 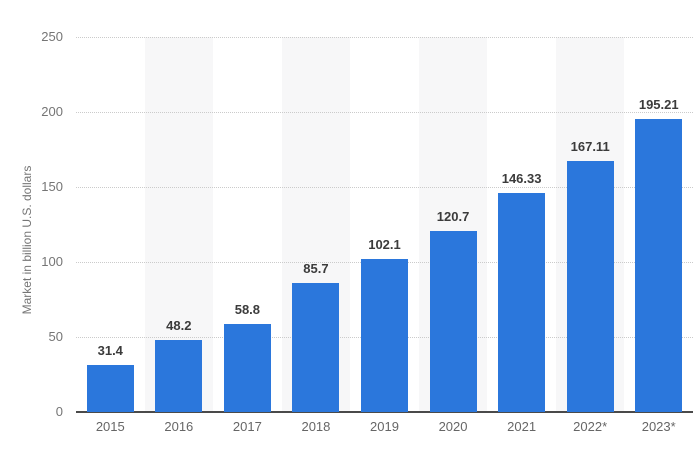 I want to click on x-tick-label: 2018, so click(x=316, y=426).